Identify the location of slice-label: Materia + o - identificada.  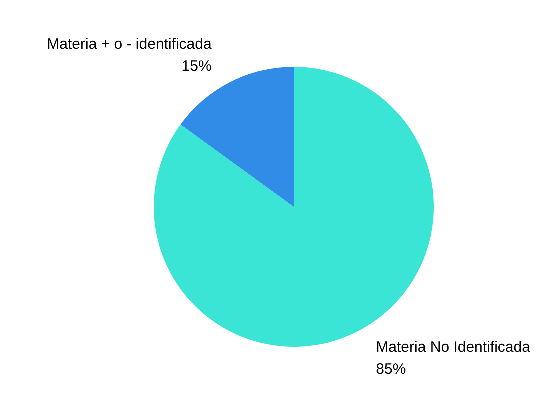
(129, 45).